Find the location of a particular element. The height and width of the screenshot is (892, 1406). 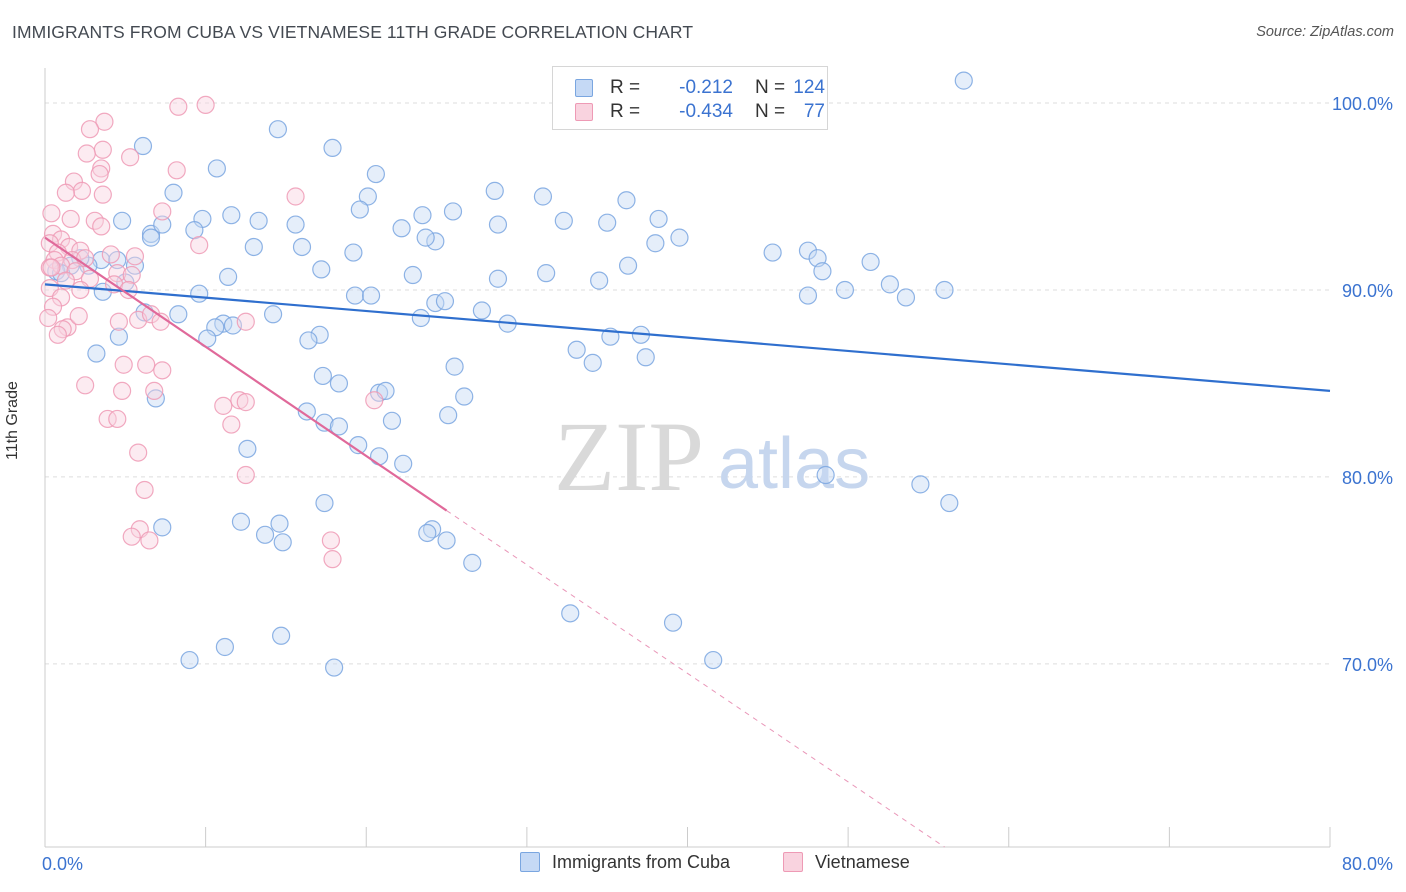

watermark-atlas: atlas is located at coordinates (794, 464).